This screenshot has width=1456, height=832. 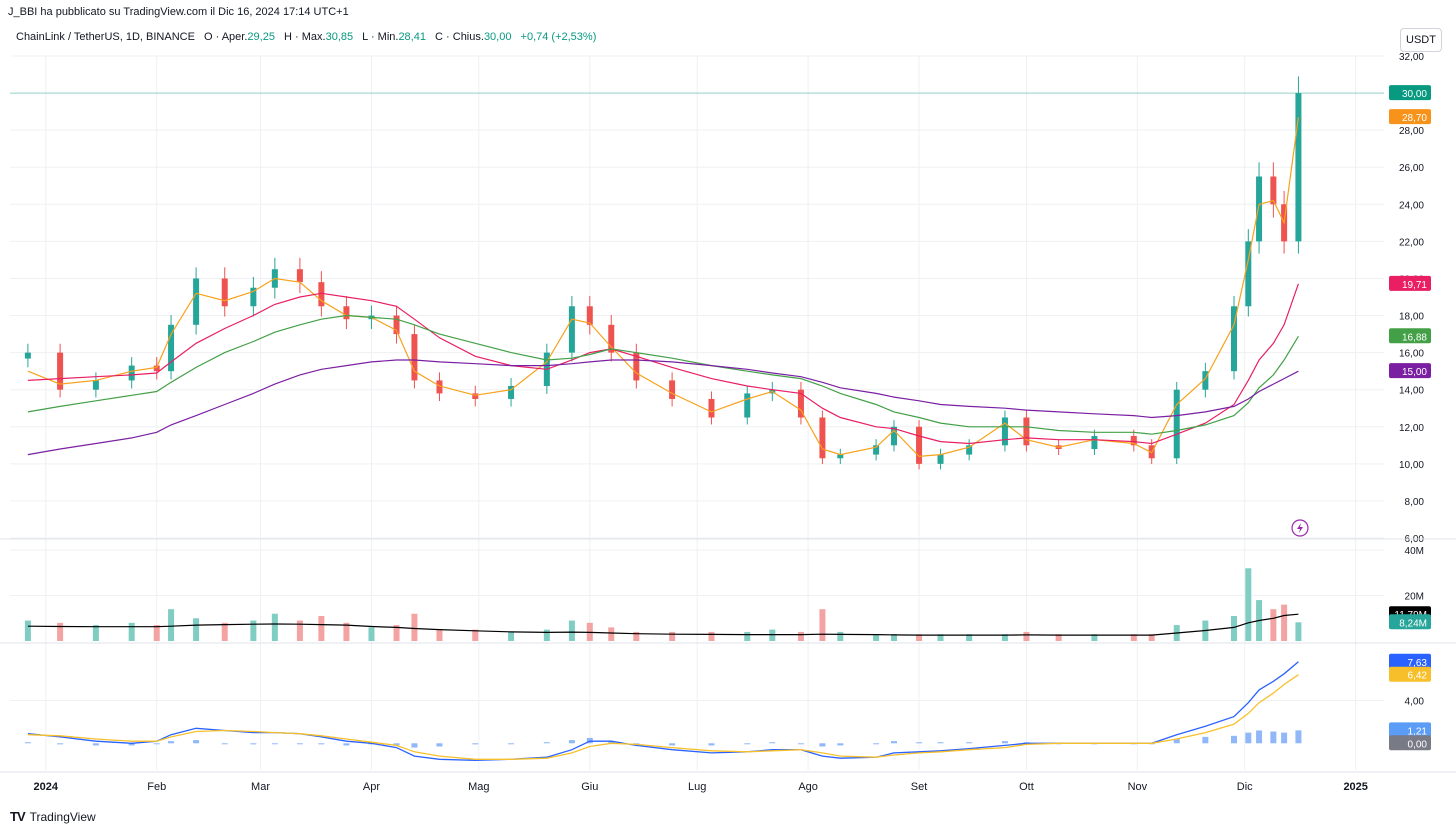 I want to click on tradingview-logo-icon: TV, so click(x=18, y=816).